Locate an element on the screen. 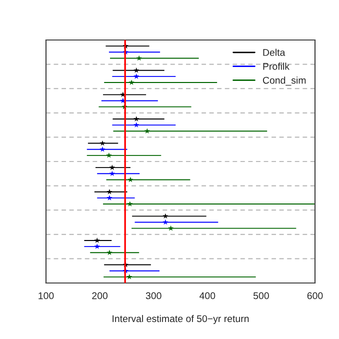 The width and height of the screenshot is (339, 339). x-axis-title: Interval estimate of 50−yr return is located at coordinates (180, 319).